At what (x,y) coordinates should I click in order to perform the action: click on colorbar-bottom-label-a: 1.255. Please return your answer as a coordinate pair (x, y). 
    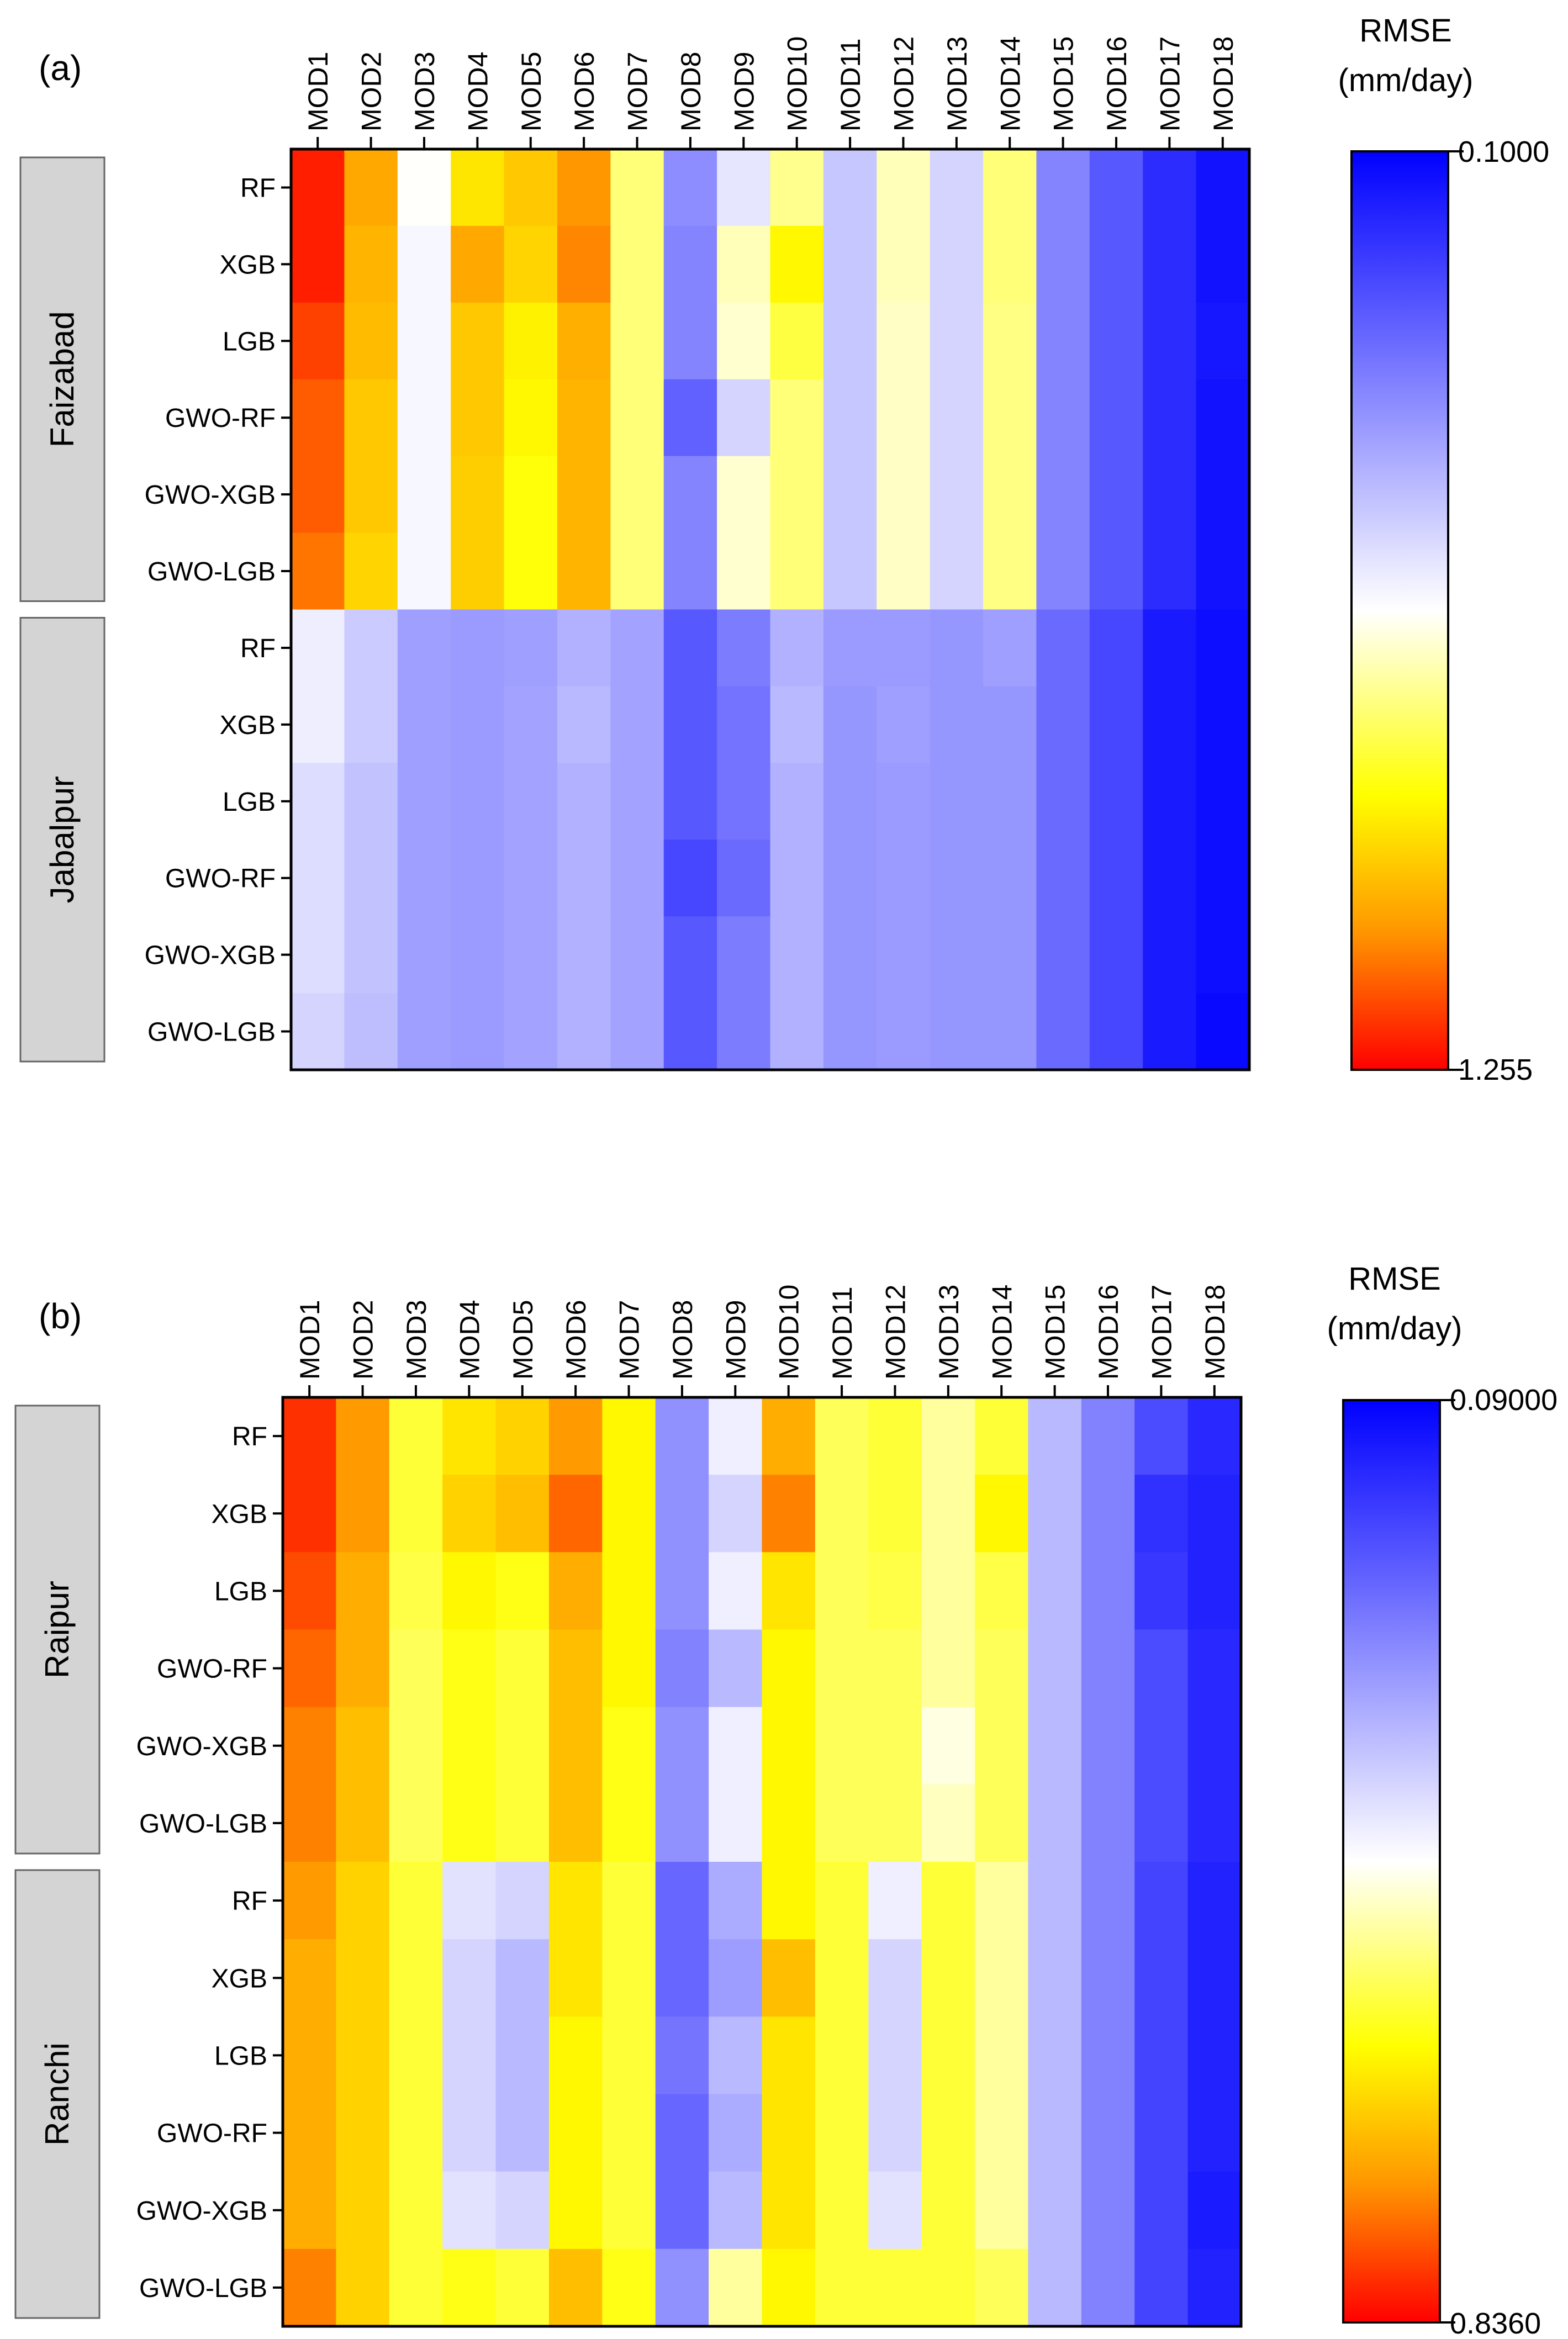
    Looking at the image, I should click on (1495, 1069).